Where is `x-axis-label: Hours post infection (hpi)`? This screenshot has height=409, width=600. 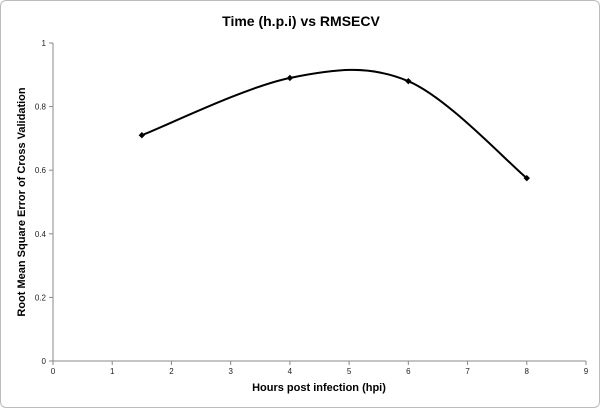 x-axis-label: Hours post infection (hpi) is located at coordinates (319, 388).